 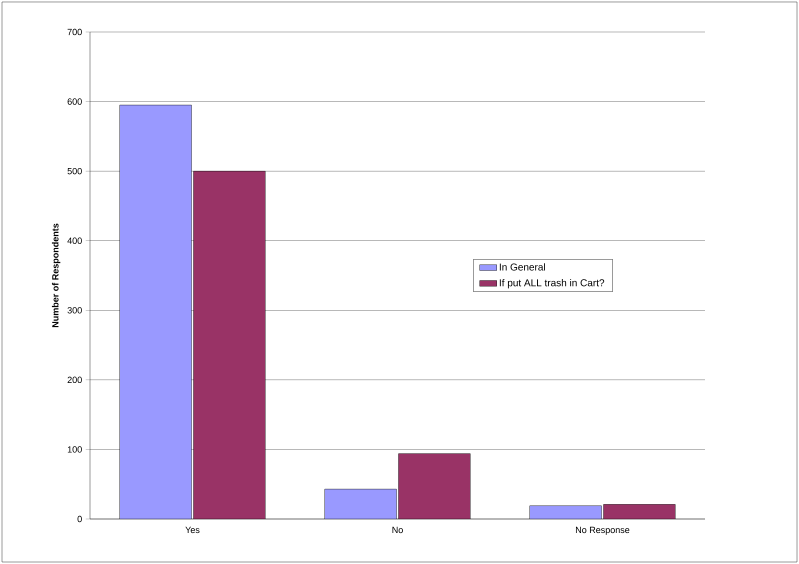 What do you see at coordinates (75, 310) in the screenshot?
I see `y-tick-label: 300` at bounding box center [75, 310].